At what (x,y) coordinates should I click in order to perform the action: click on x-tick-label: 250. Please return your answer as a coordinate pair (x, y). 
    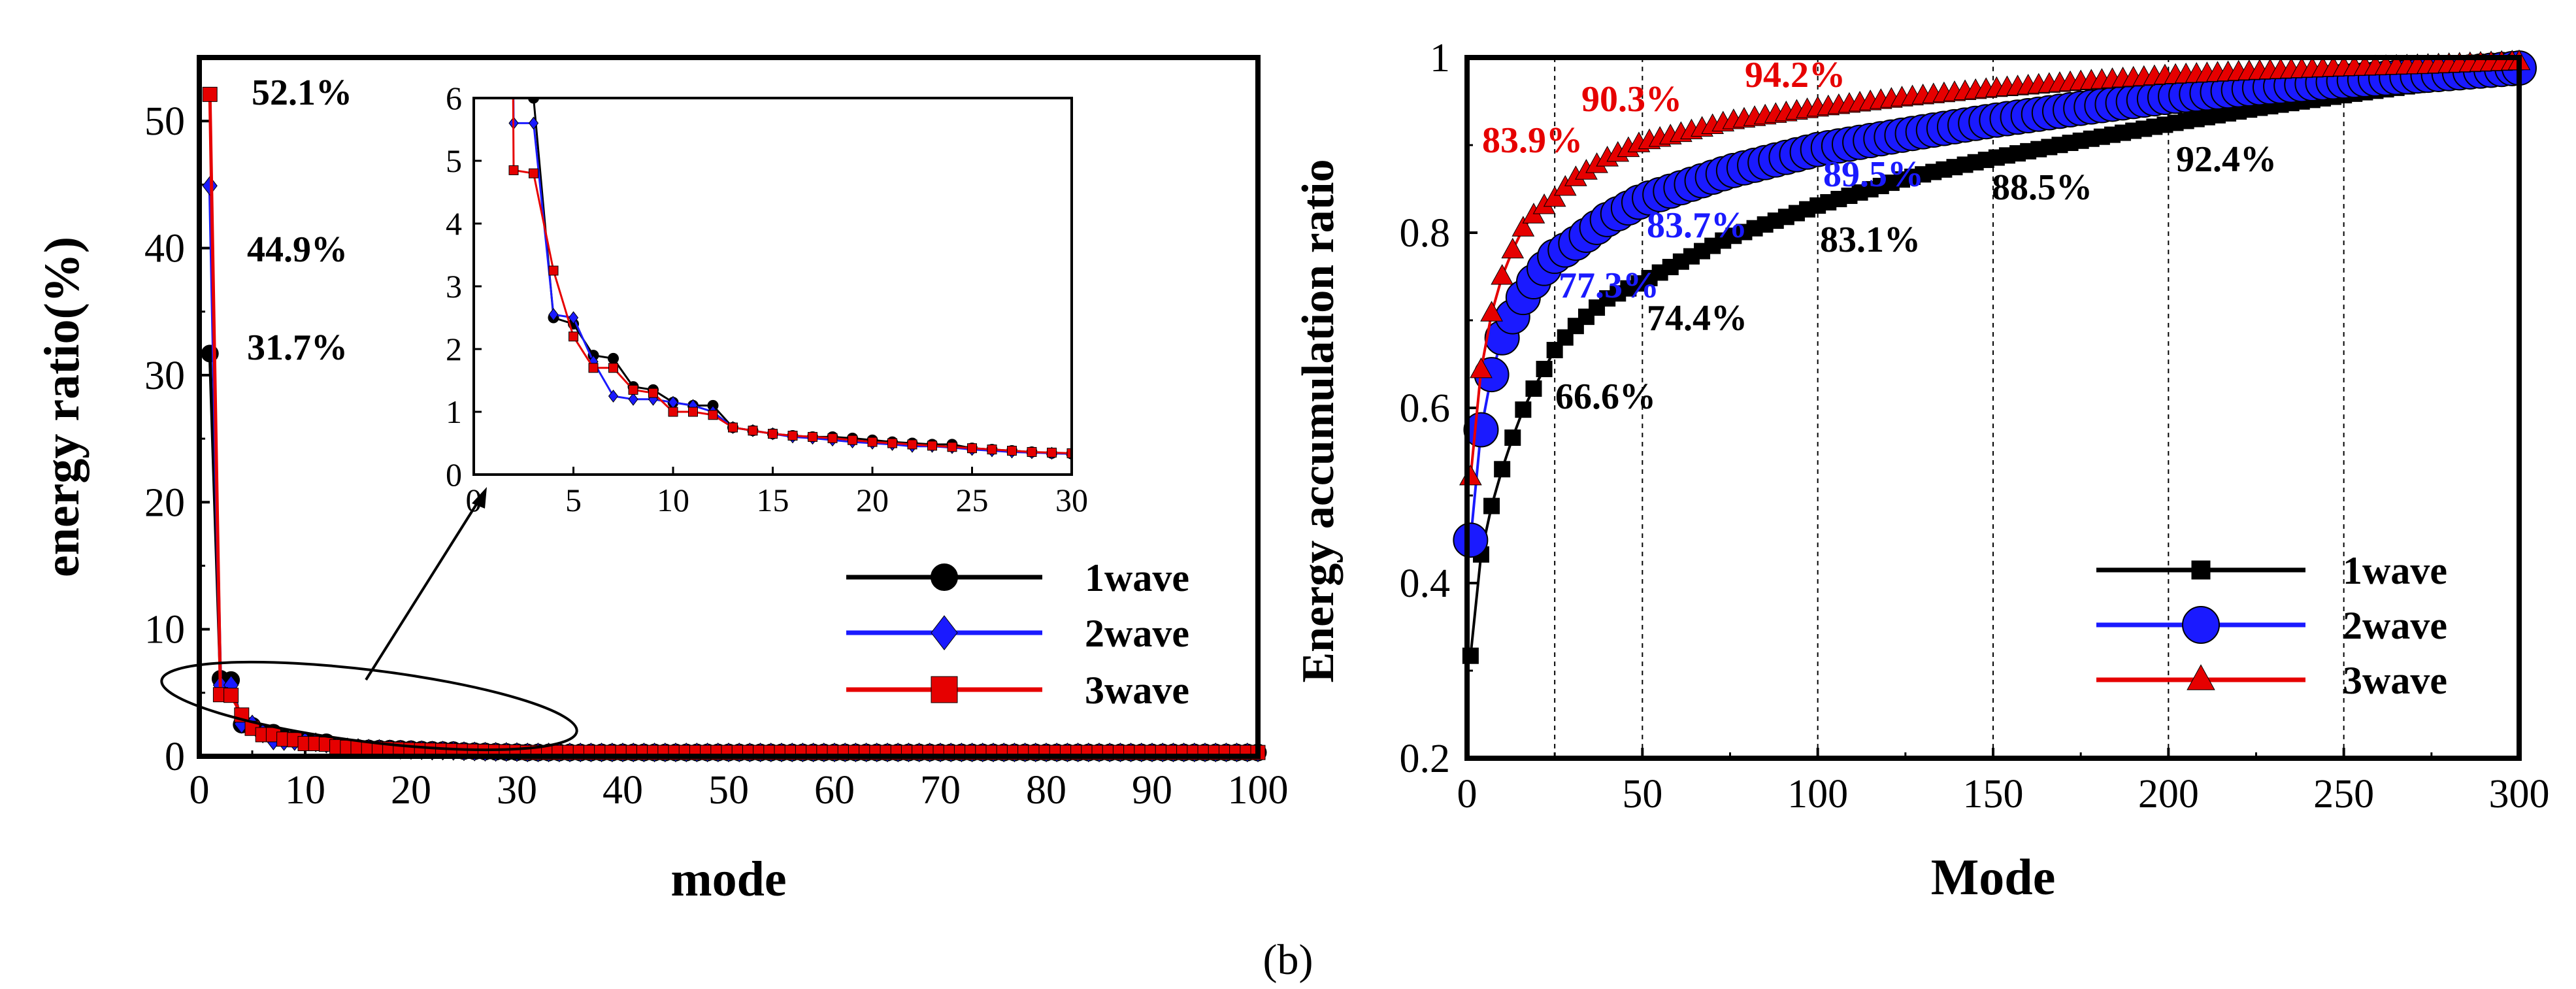
    Looking at the image, I should click on (2343, 794).